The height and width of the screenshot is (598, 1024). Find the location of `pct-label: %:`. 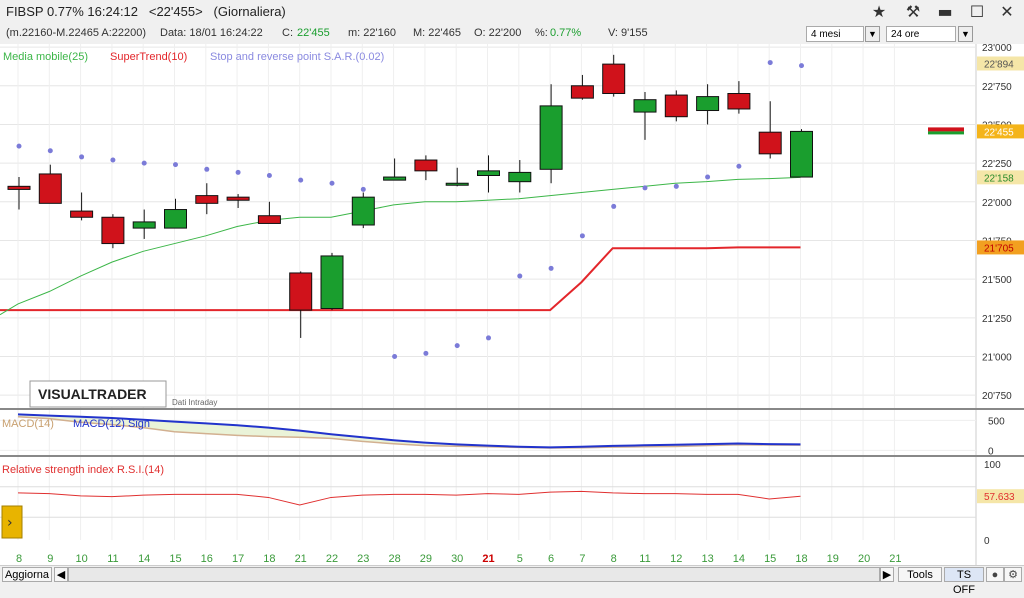

pct-label: %: is located at coordinates (541, 33).